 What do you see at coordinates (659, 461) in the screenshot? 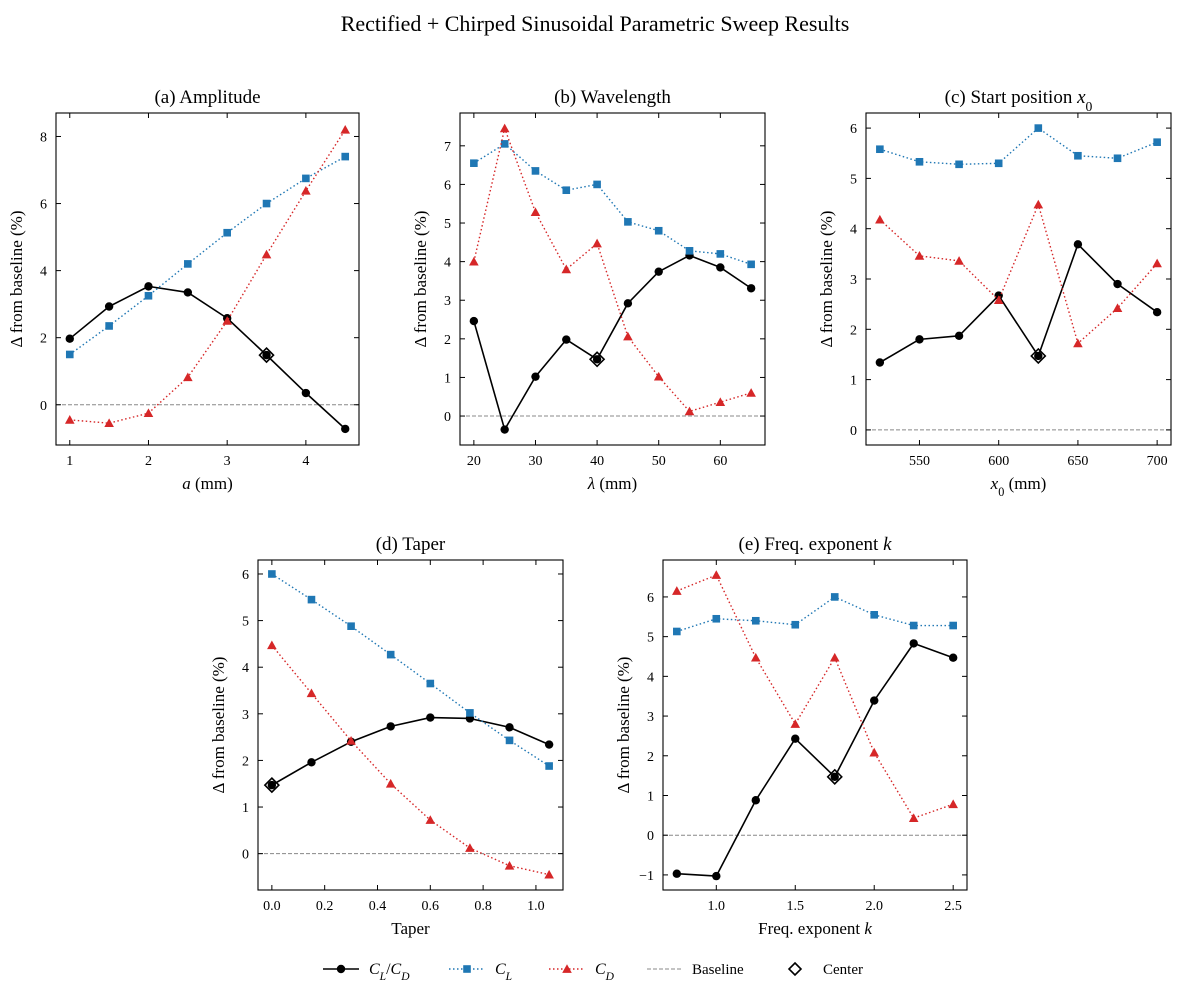
I see `x-tick-label: 50` at bounding box center [659, 461].